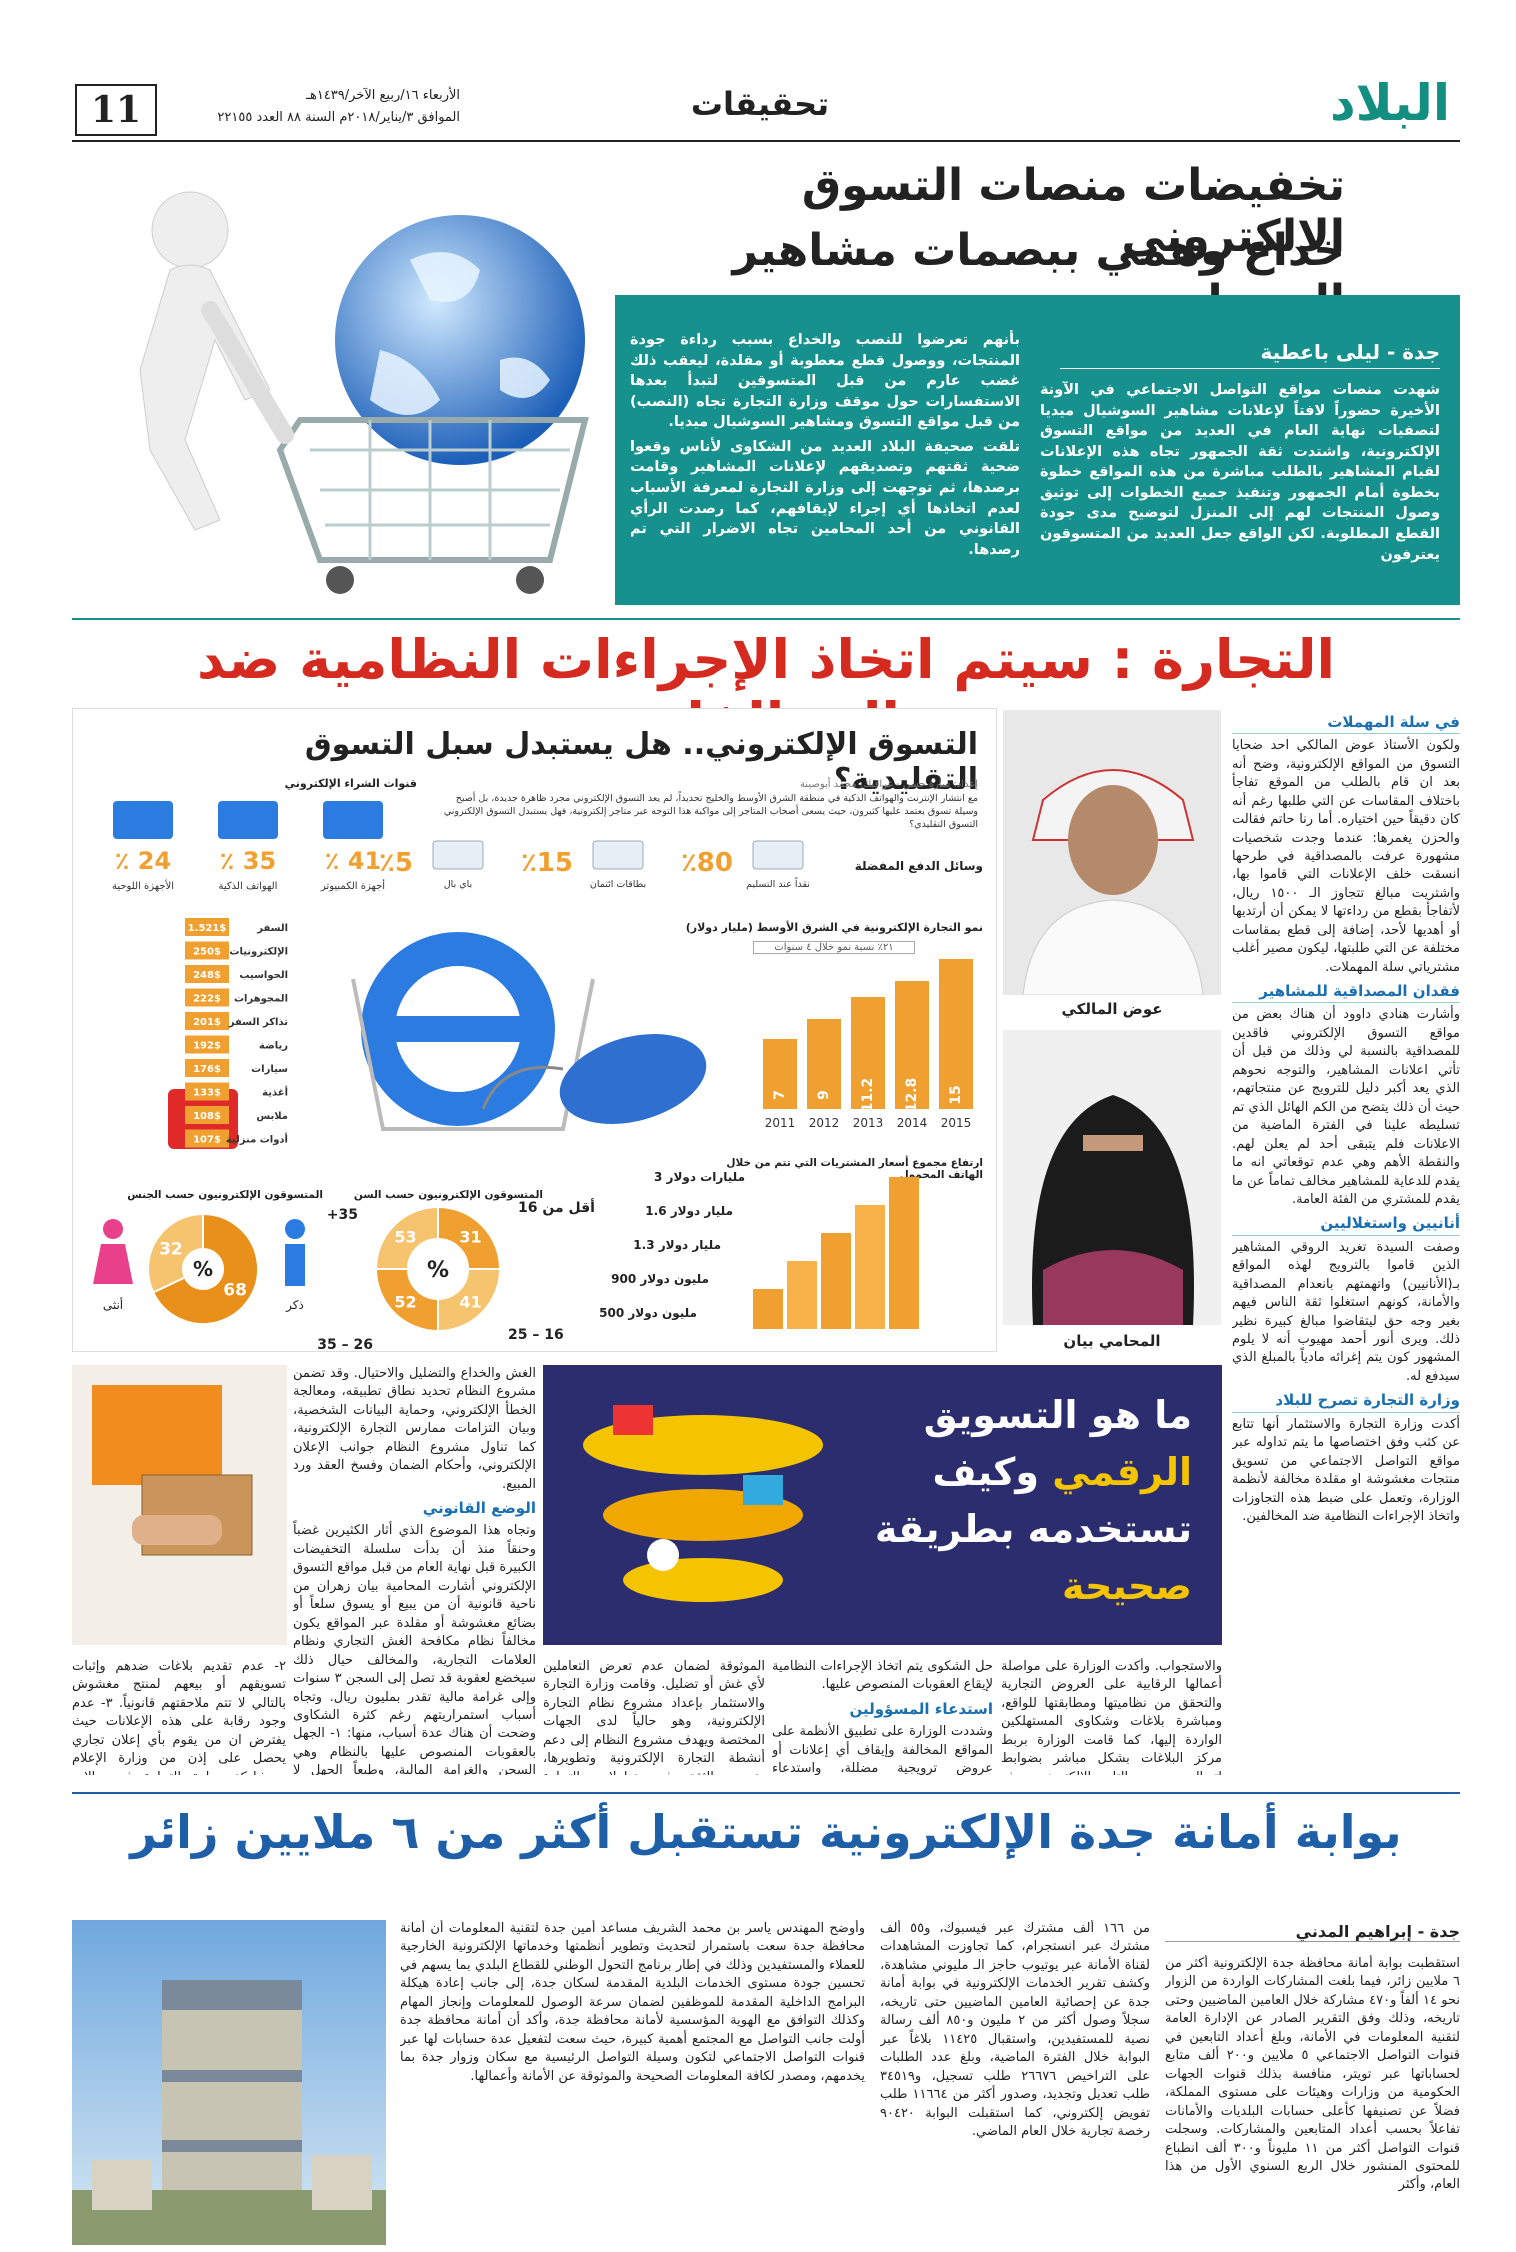 The height and width of the screenshot is (2252, 1516). Describe the element at coordinates (522, 1087) in the screenshot. I see `mouse-cable` at that location.